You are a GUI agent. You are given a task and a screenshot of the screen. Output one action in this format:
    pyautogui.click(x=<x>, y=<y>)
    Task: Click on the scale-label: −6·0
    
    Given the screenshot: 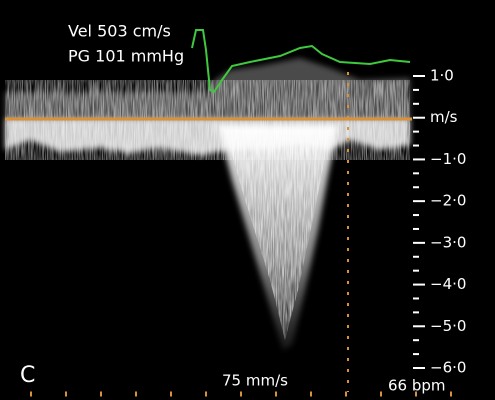 What is the action you would take?
    pyautogui.click(x=448, y=368)
    